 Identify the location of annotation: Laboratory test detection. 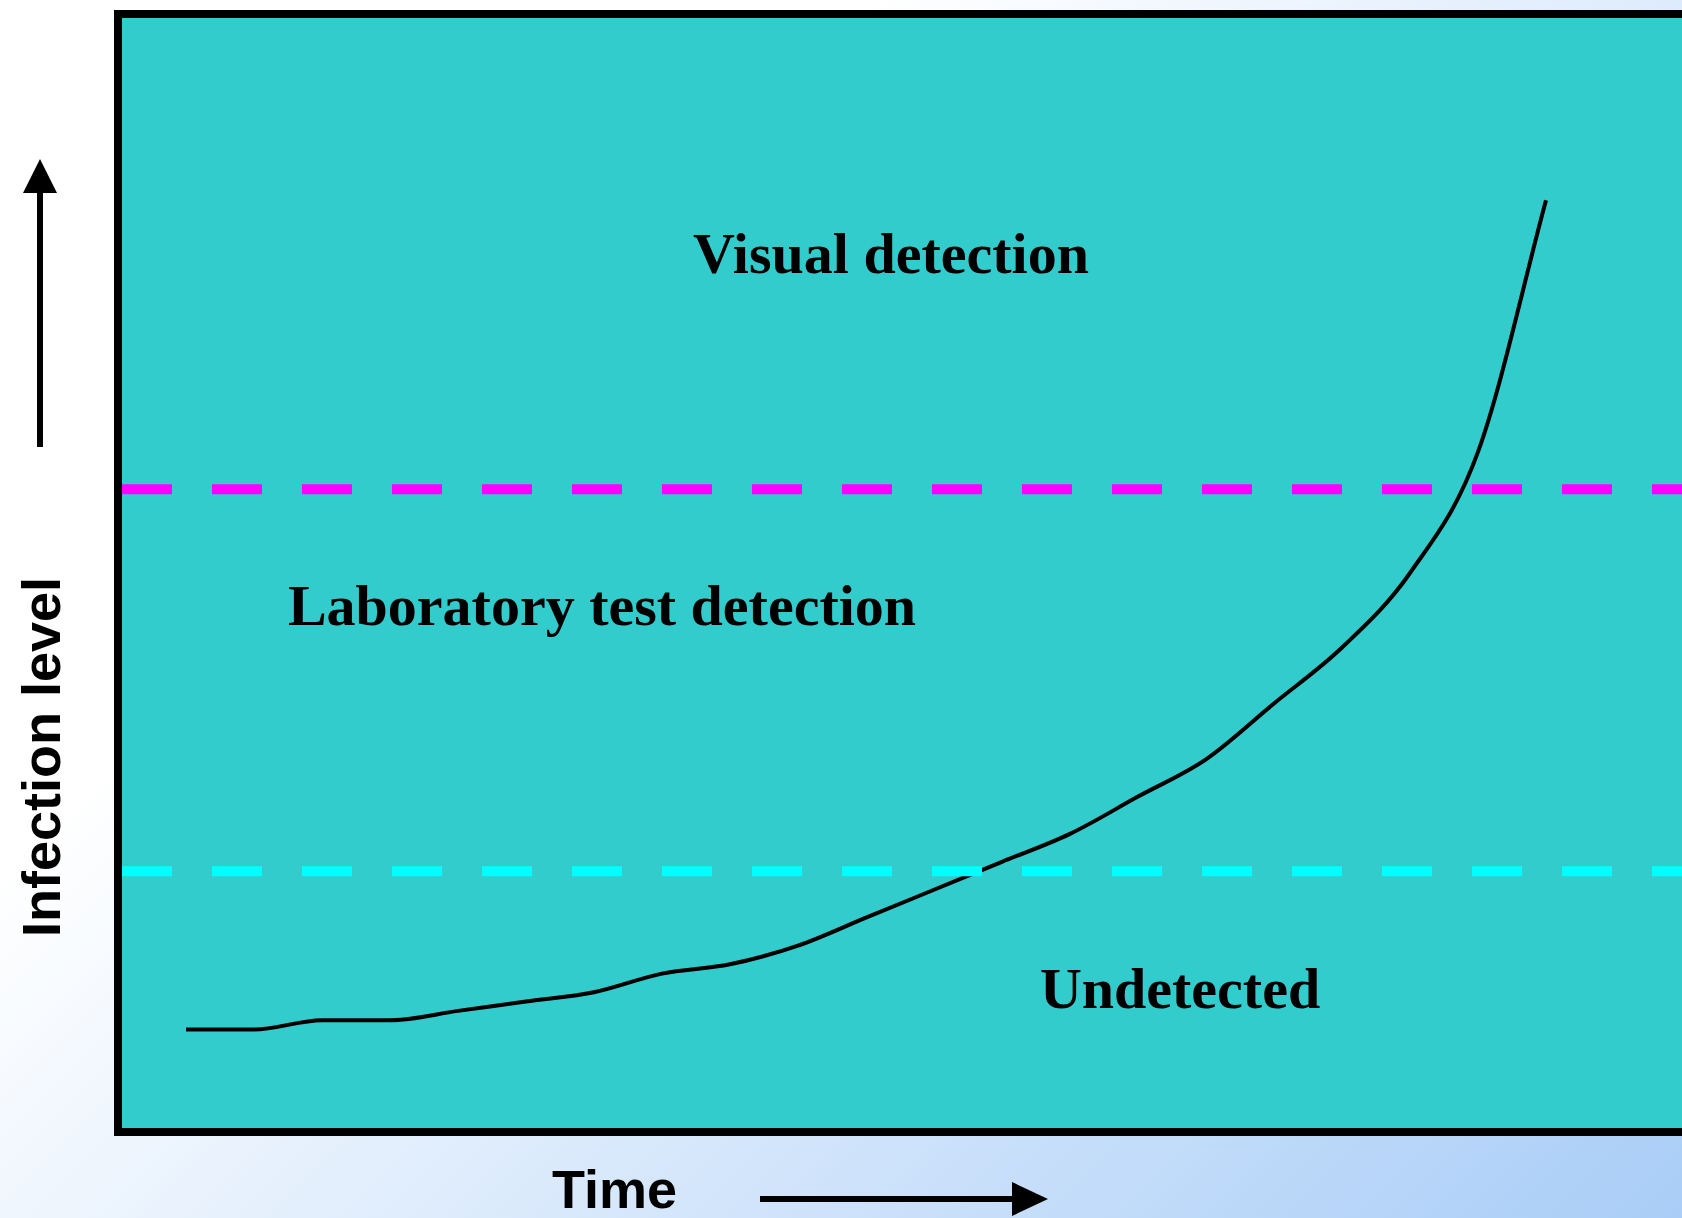
(602, 605).